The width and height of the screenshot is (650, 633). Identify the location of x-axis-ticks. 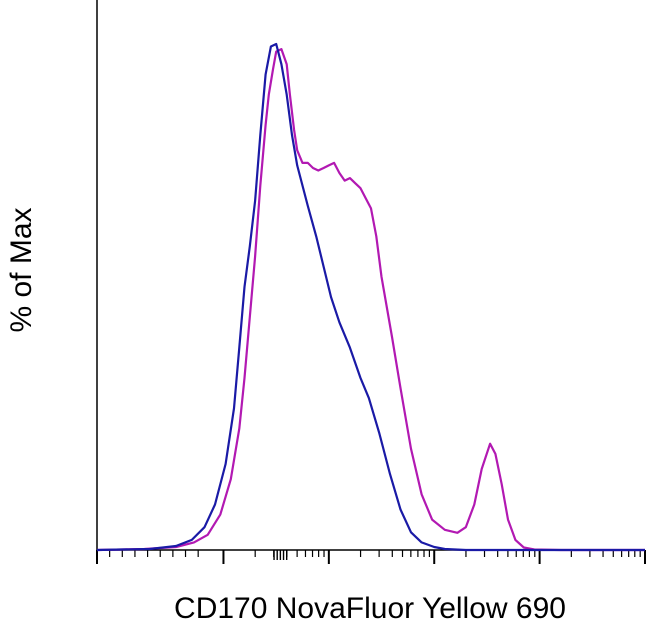
(371, 557).